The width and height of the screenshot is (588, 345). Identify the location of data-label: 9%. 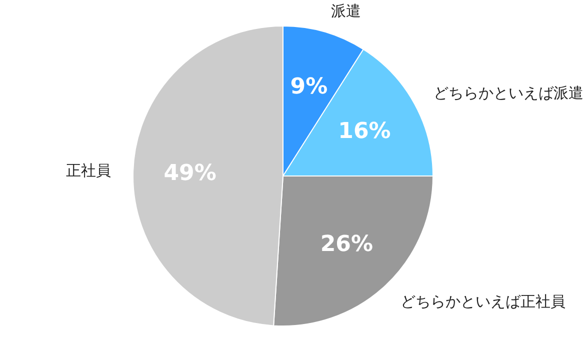
(309, 87).